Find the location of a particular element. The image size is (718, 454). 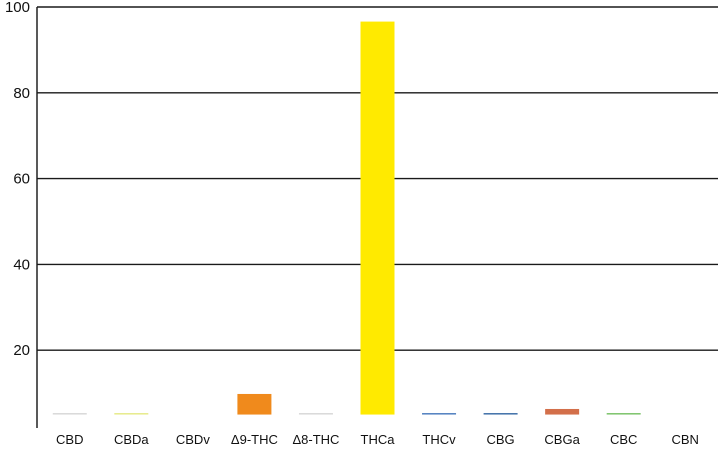

y-tick-label: 40 is located at coordinates (21, 264).